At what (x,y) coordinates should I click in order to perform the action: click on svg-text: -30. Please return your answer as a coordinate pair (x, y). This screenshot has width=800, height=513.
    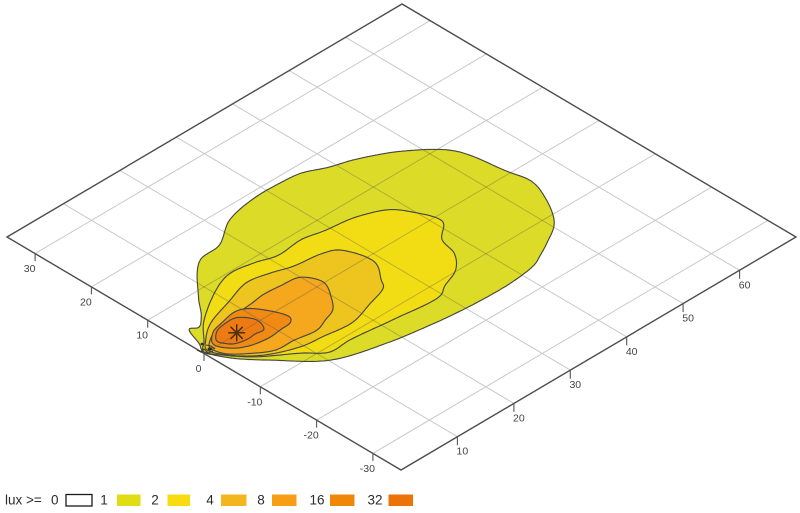
    Looking at the image, I should click on (367, 469).